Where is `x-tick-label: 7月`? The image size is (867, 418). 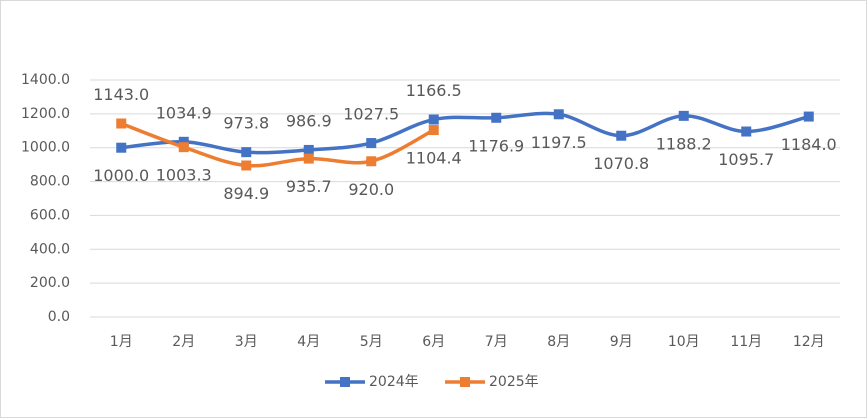 x-tick-label: 7月 is located at coordinates (496, 342).